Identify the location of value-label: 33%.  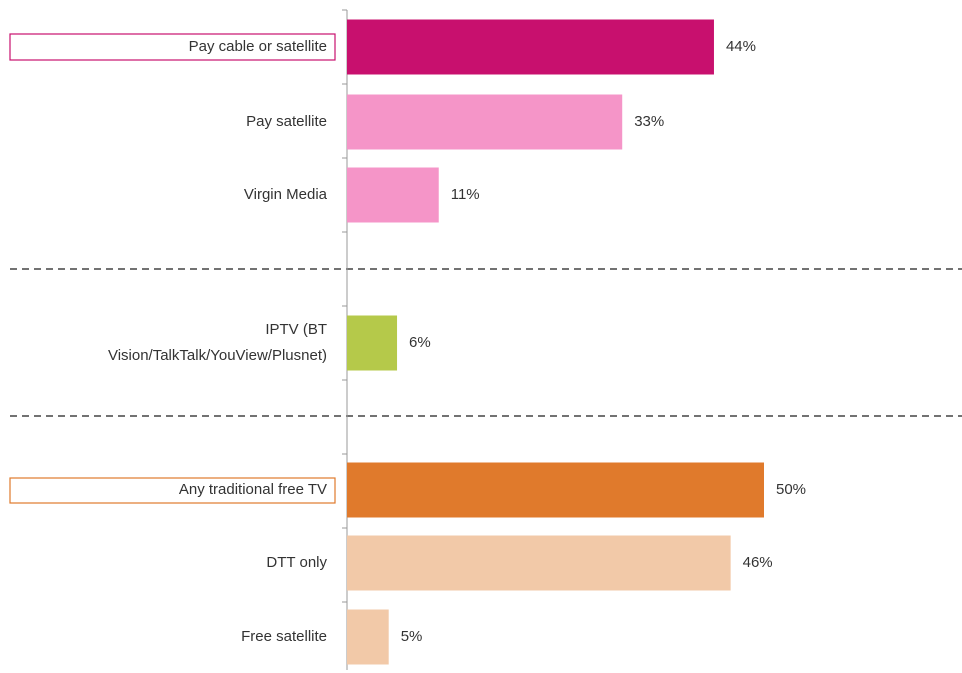
(649, 121).